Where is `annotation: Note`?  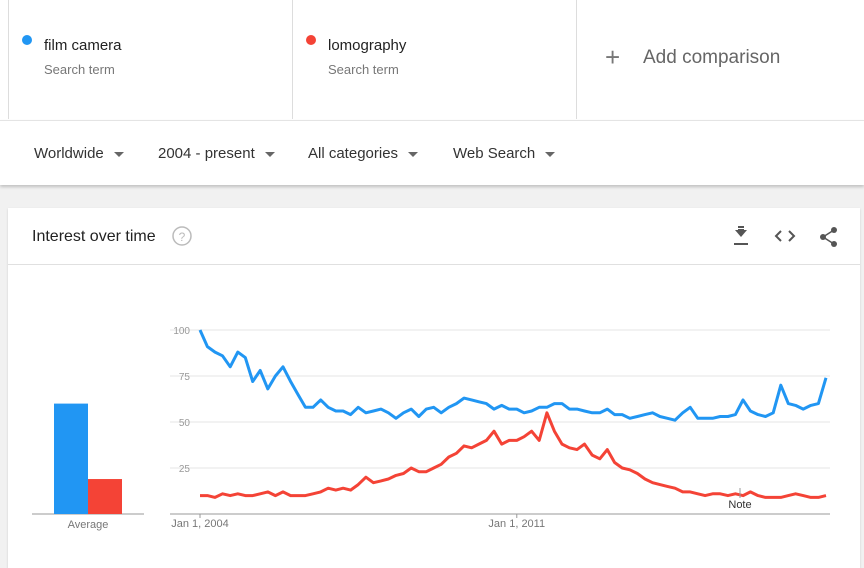 annotation: Note is located at coordinates (739, 505).